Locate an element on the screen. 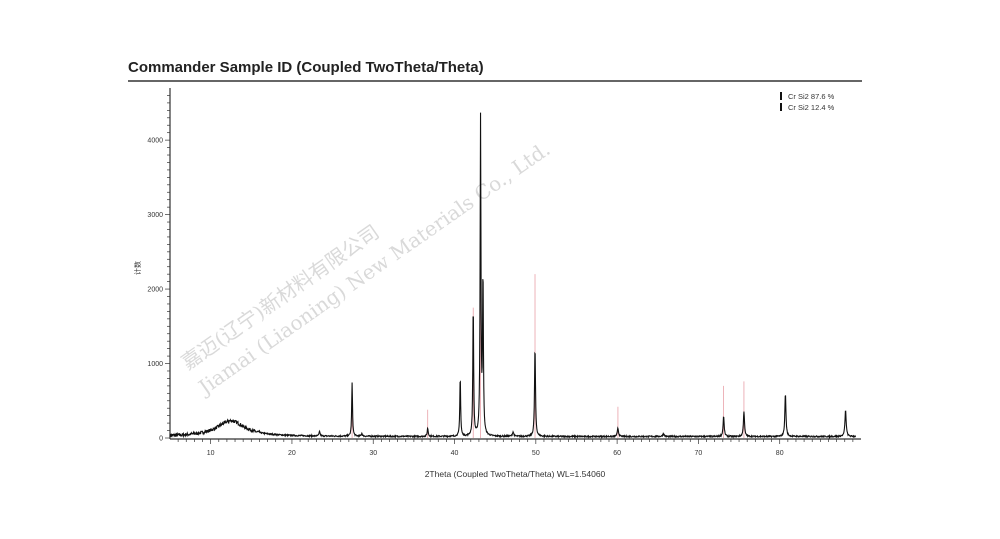  x-tick-label: 50 is located at coordinates (536, 453).